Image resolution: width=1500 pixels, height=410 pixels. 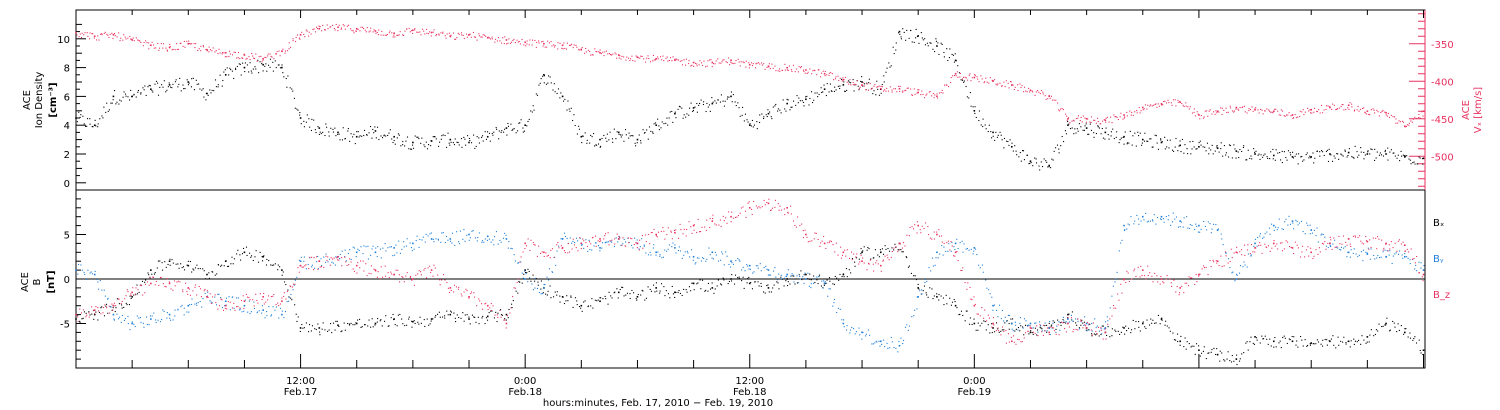 What do you see at coordinates (1442, 157) in the screenshot?
I see `right-tick-label: -500` at bounding box center [1442, 157].